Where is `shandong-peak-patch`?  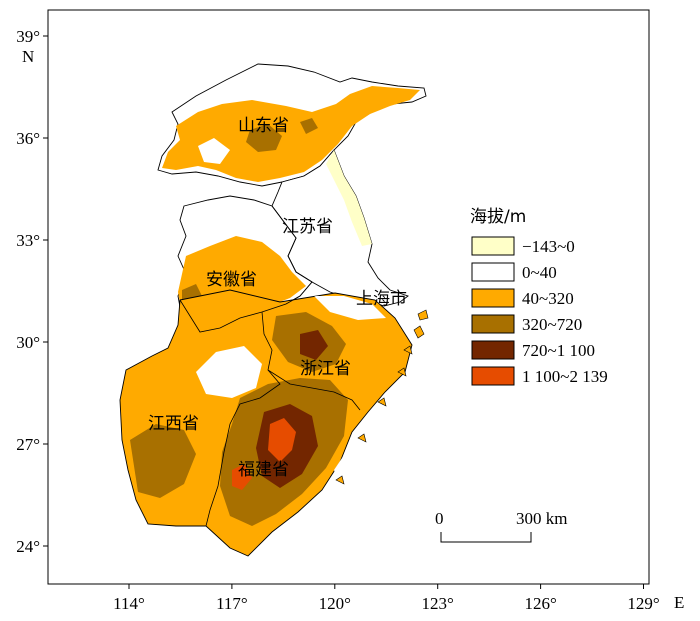 shandong-peak-patch is located at coordinates (264, 138).